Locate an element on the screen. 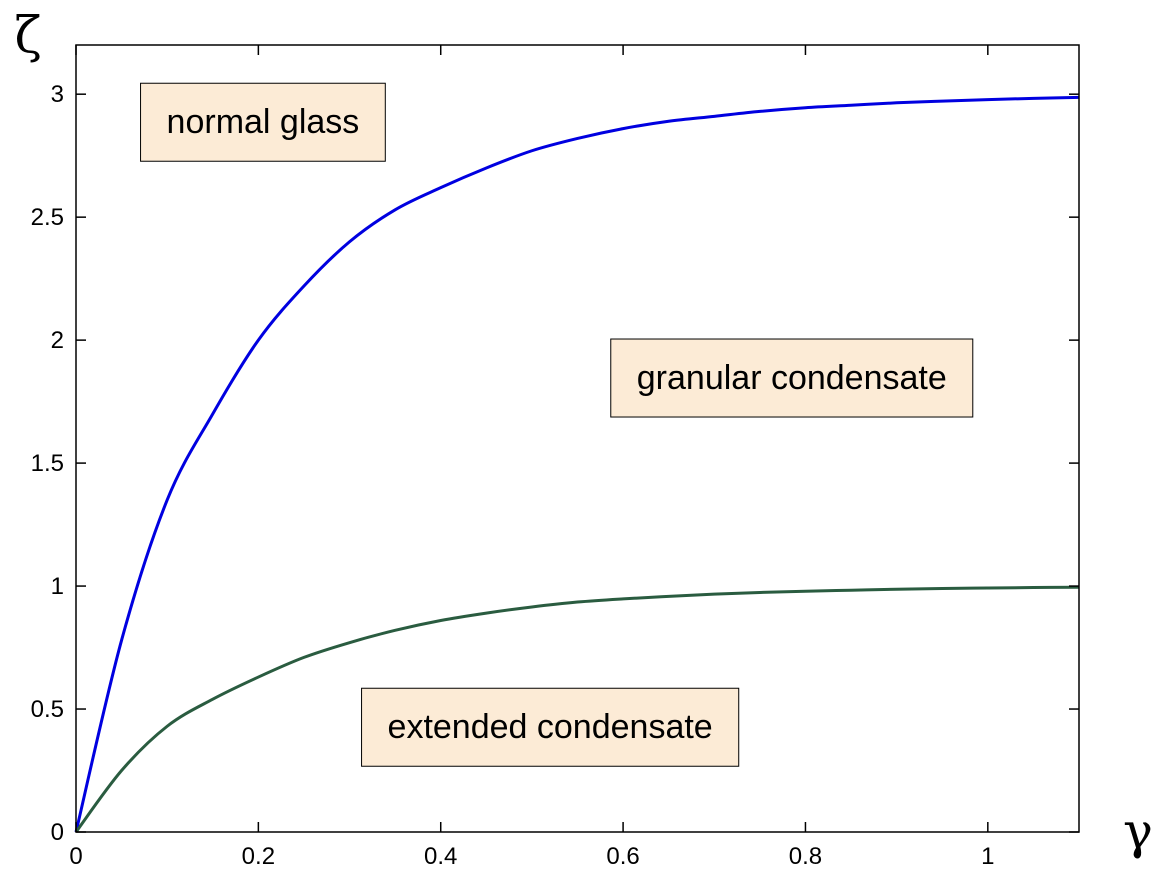 Image resolution: width=1156 pixels, height=877 pixels. region-annotation-1: normal glass is located at coordinates (263, 122).